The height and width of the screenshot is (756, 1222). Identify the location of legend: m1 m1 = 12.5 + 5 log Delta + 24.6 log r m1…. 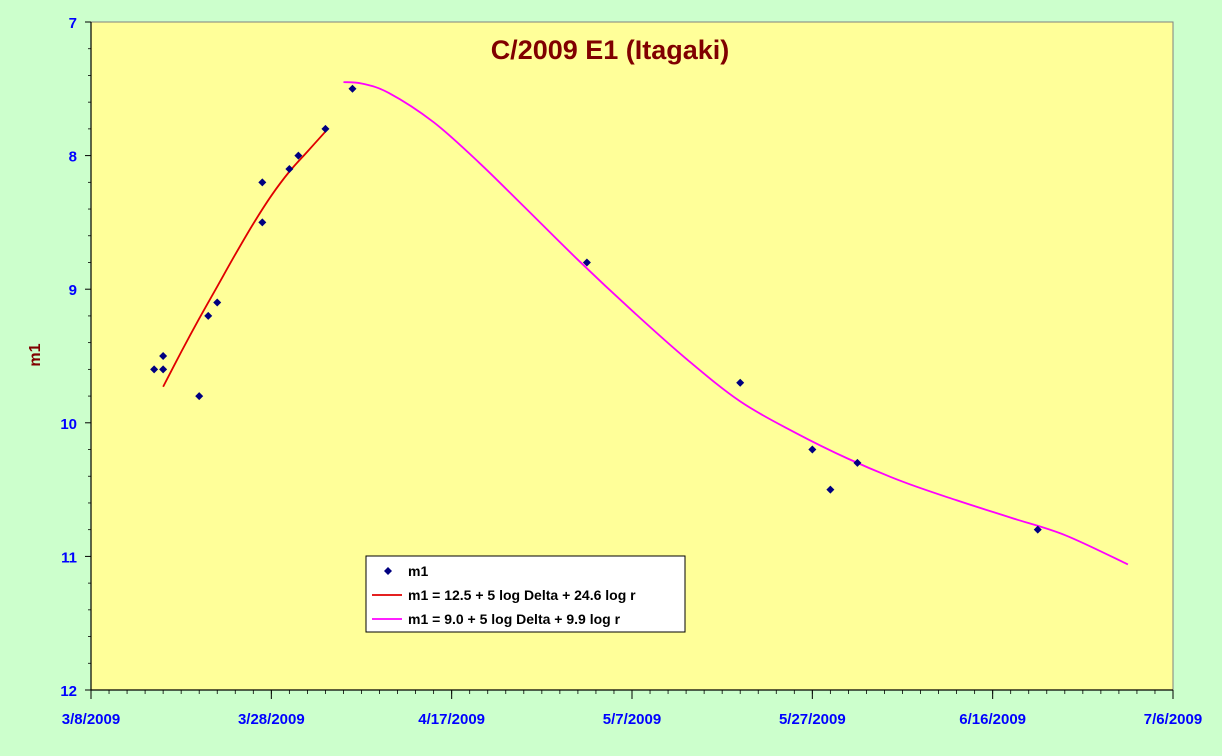
(525, 594).